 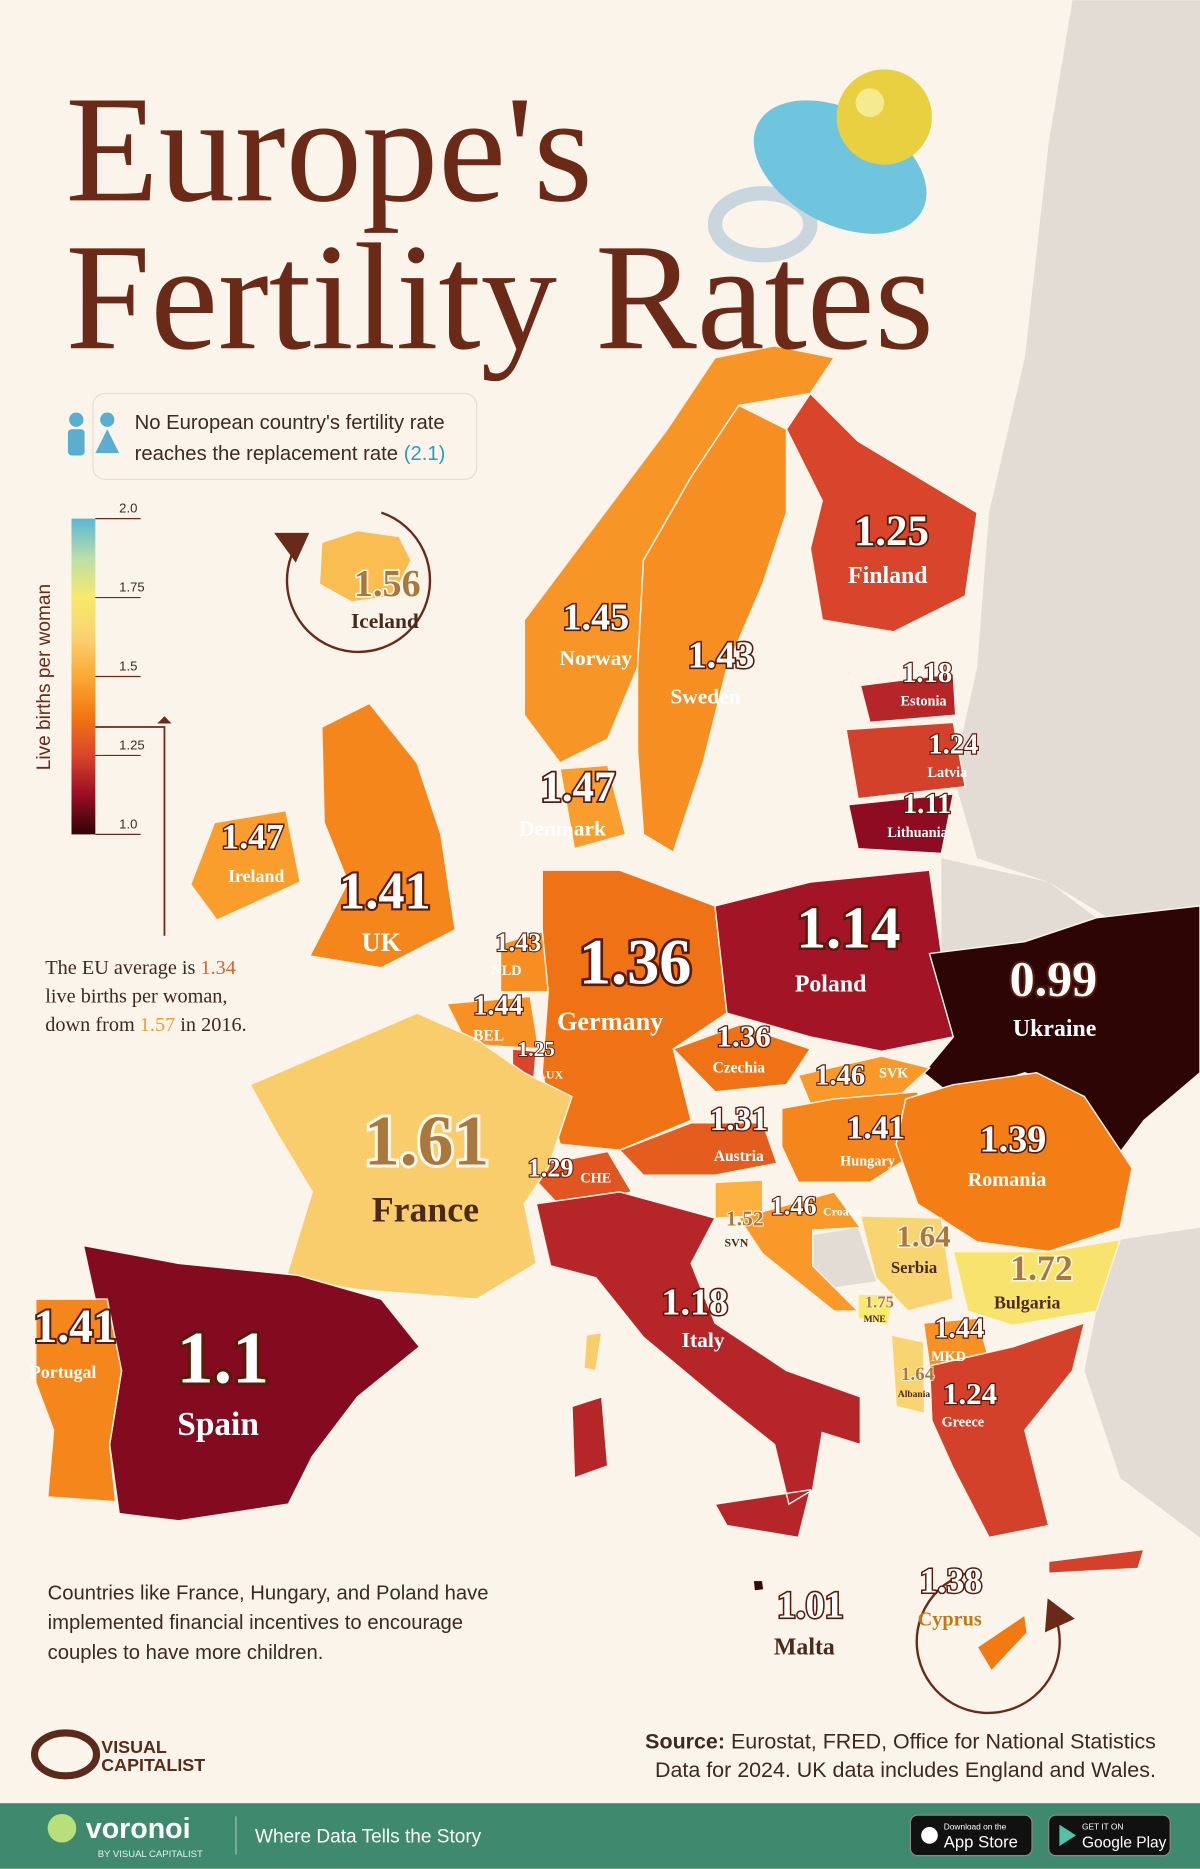 I want to click on country-name: MNE, so click(x=875, y=1320).